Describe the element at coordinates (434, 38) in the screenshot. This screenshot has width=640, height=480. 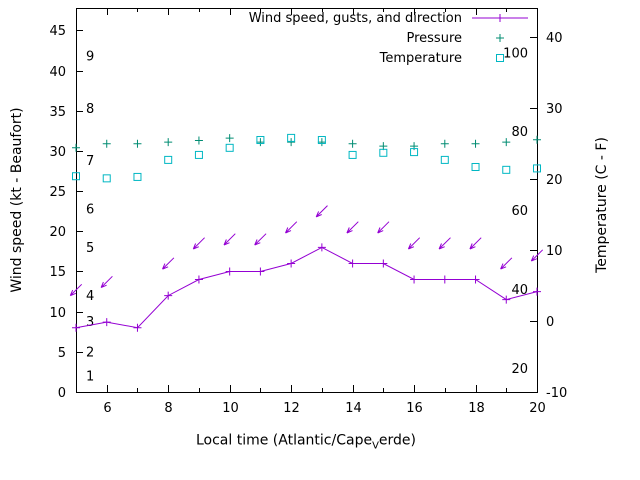
I see `legend-label: Pressure` at that location.